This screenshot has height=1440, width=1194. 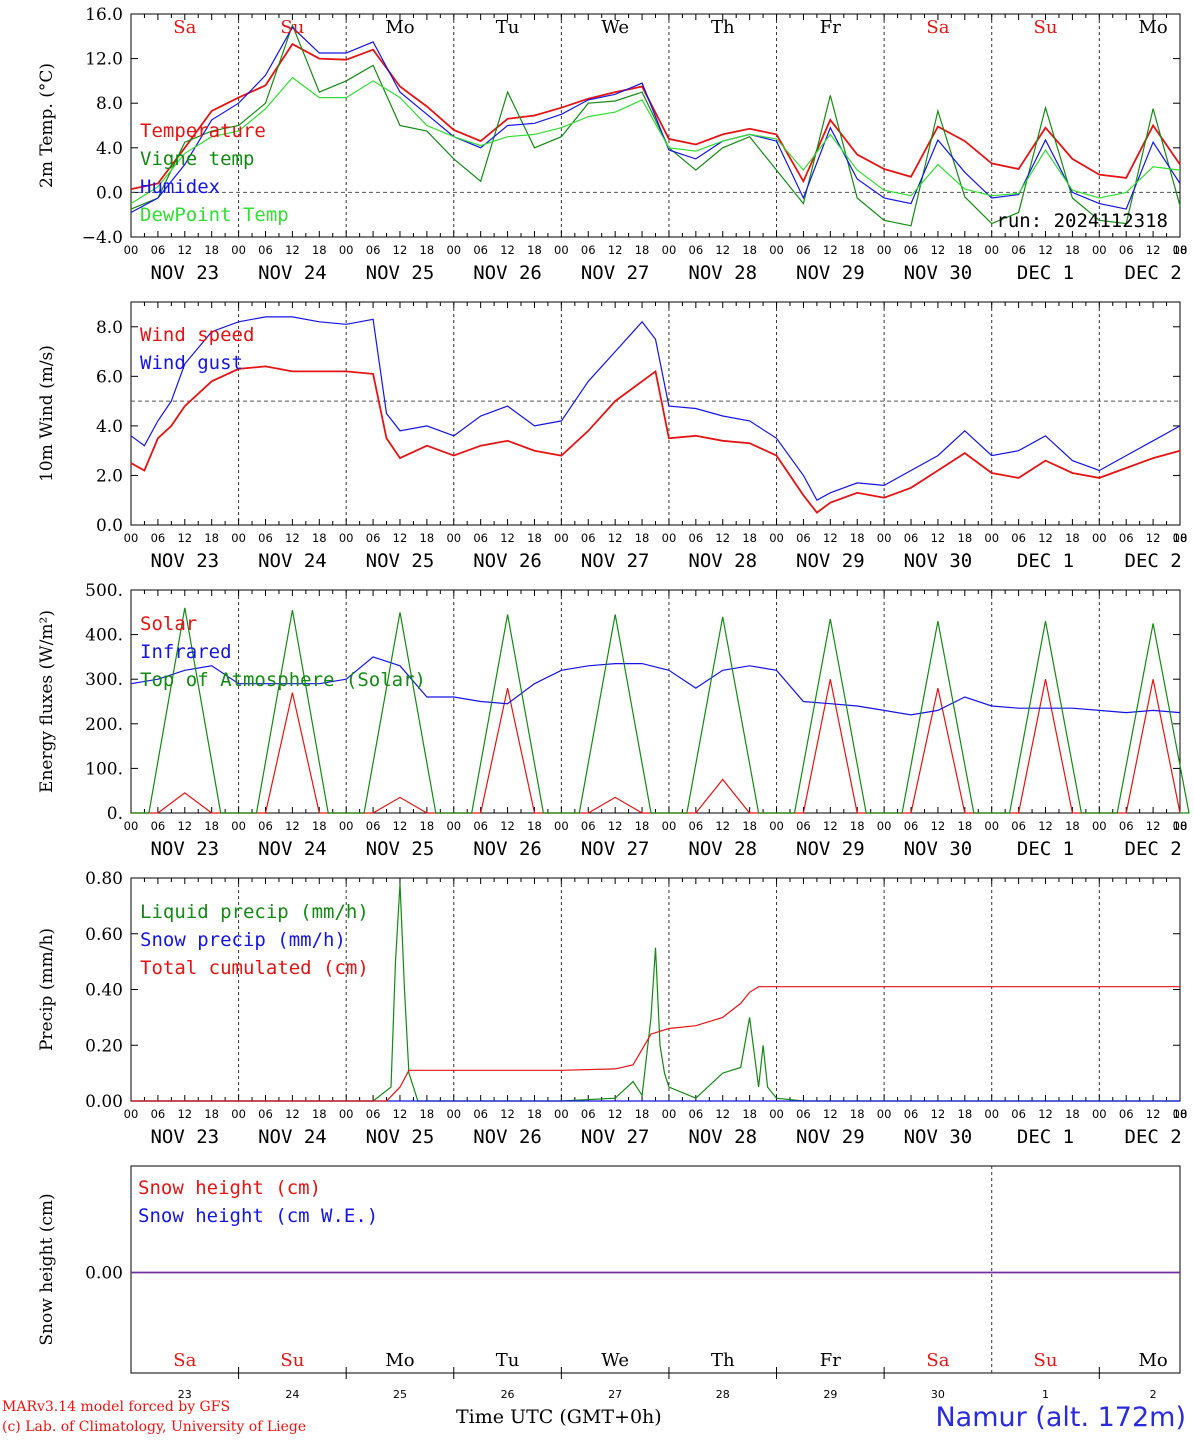 I want to click on y-tick-label: 0., so click(x=115, y=814).